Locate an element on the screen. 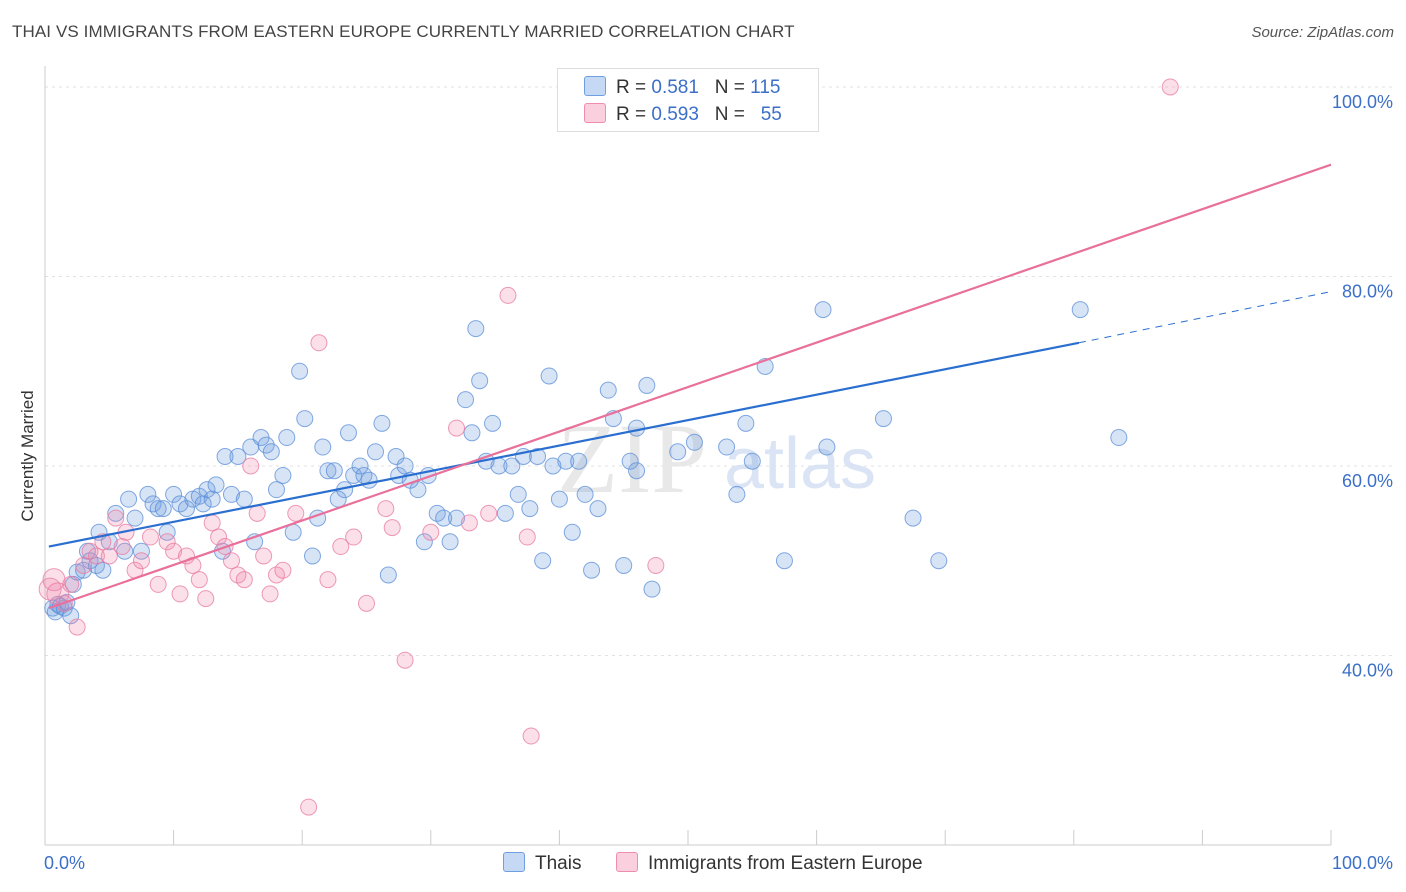 The image size is (1406, 892). bottom-legend-immigrants: Immigrants from Eastern Europe is located at coordinates (769, 863).